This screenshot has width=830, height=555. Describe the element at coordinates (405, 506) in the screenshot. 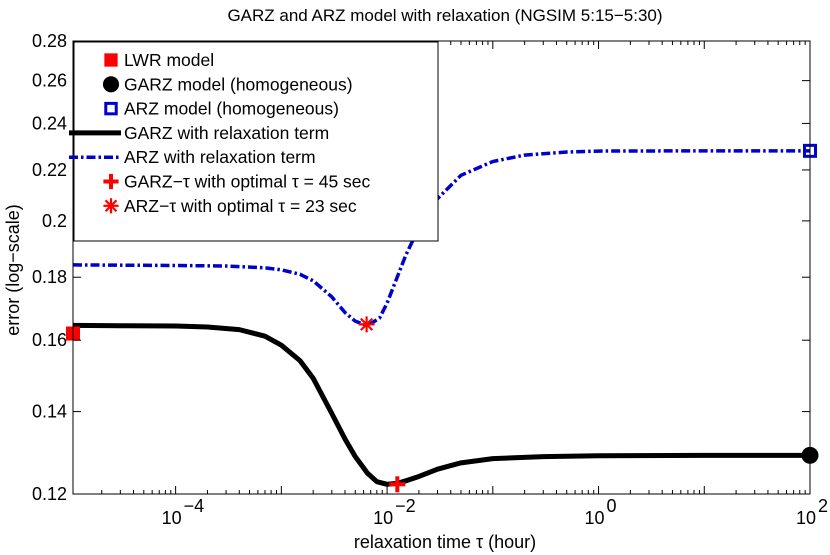

I see `x-tick-exponent: −2` at that location.